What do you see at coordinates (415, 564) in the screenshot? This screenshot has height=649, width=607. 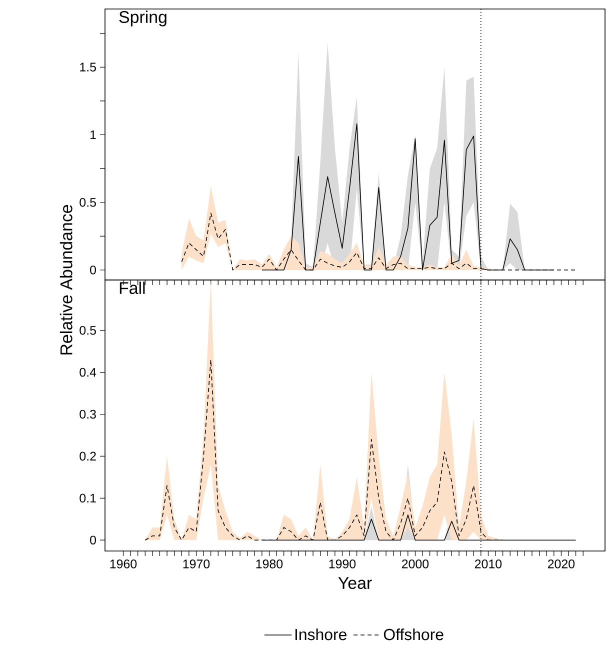 I see `x-tick-label: 2000` at bounding box center [415, 564].